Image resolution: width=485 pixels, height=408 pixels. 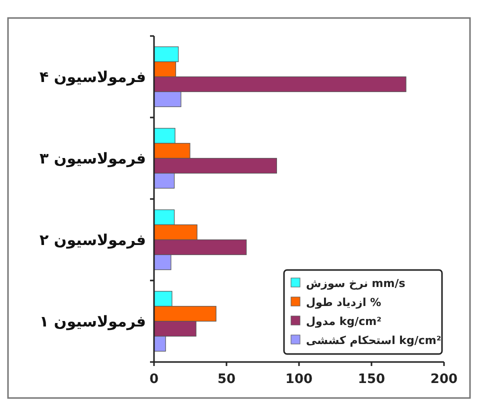 I want to click on x-tick-label: 0, so click(x=154, y=379).